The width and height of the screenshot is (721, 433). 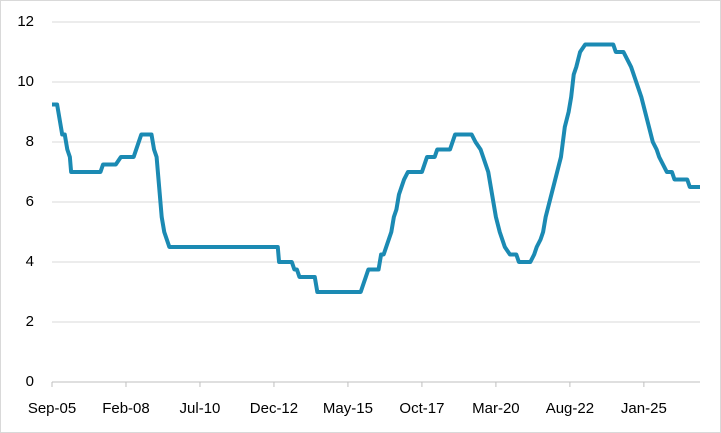 I want to click on x-tick-label: Jul-10, so click(x=200, y=408).